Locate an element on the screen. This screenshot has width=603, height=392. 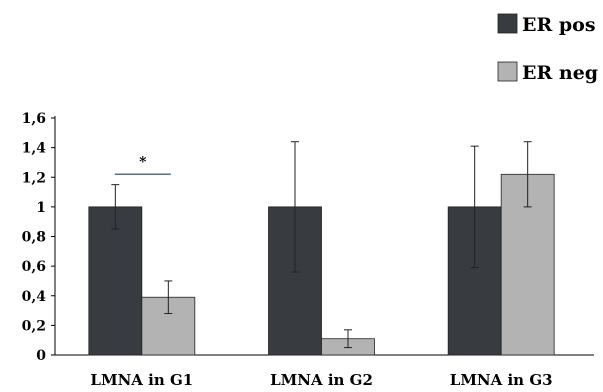
y-tick-label: 1,6 is located at coordinates (34, 119).